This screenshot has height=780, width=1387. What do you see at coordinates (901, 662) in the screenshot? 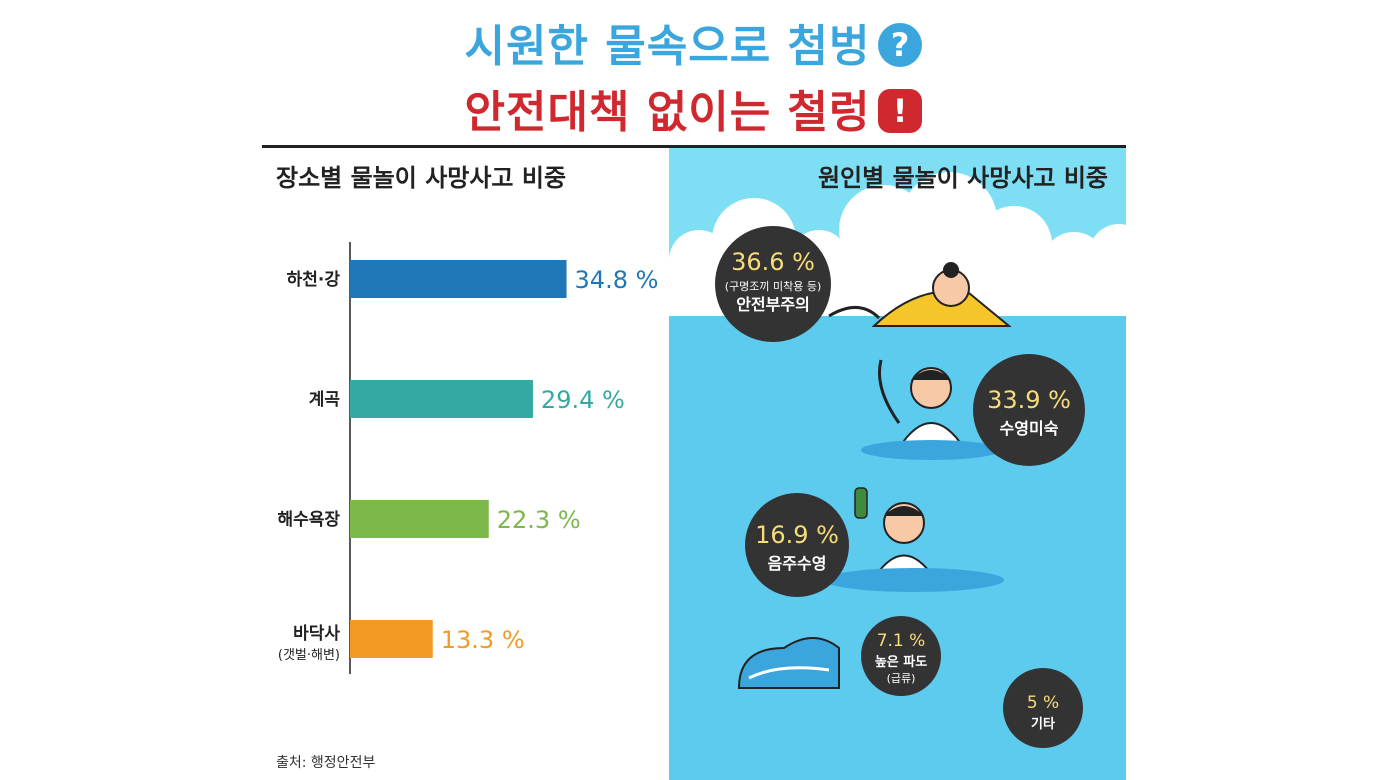
I see `cause-label-3: 높은 파도` at bounding box center [901, 662].